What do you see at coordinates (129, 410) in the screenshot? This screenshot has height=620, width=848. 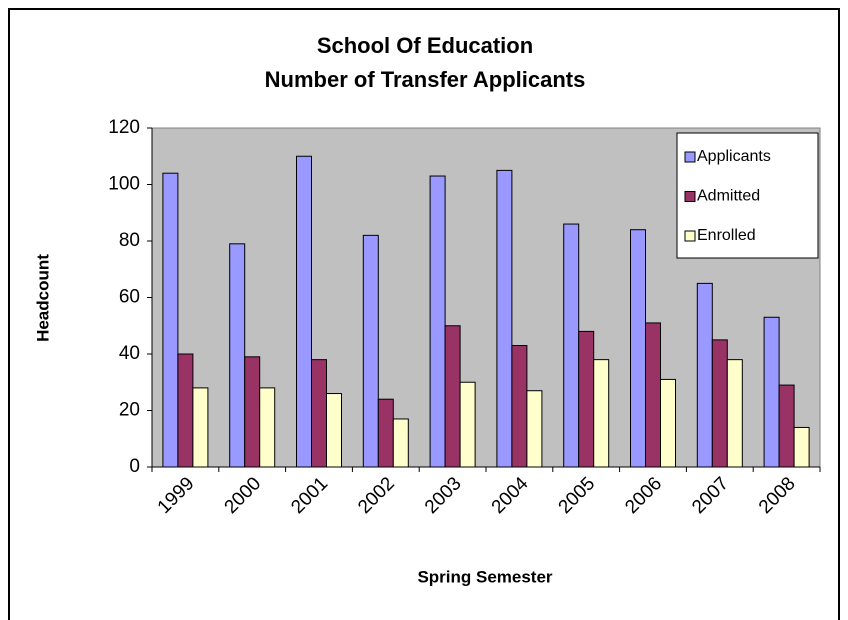 I see `y-tick-label: 20` at bounding box center [129, 410].